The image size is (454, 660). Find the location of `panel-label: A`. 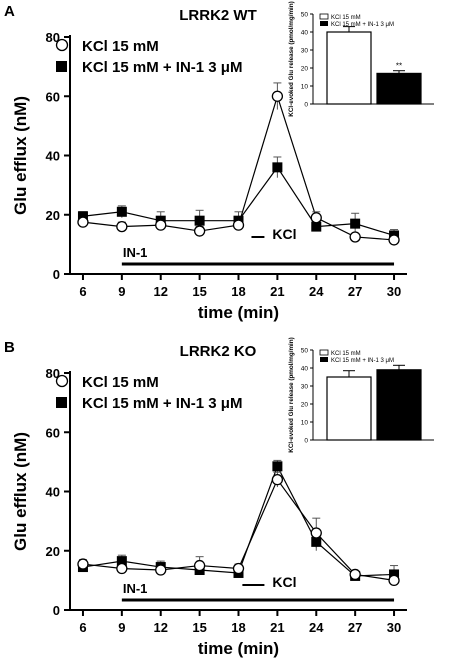

panel-label: A is located at coordinates (9, 11).